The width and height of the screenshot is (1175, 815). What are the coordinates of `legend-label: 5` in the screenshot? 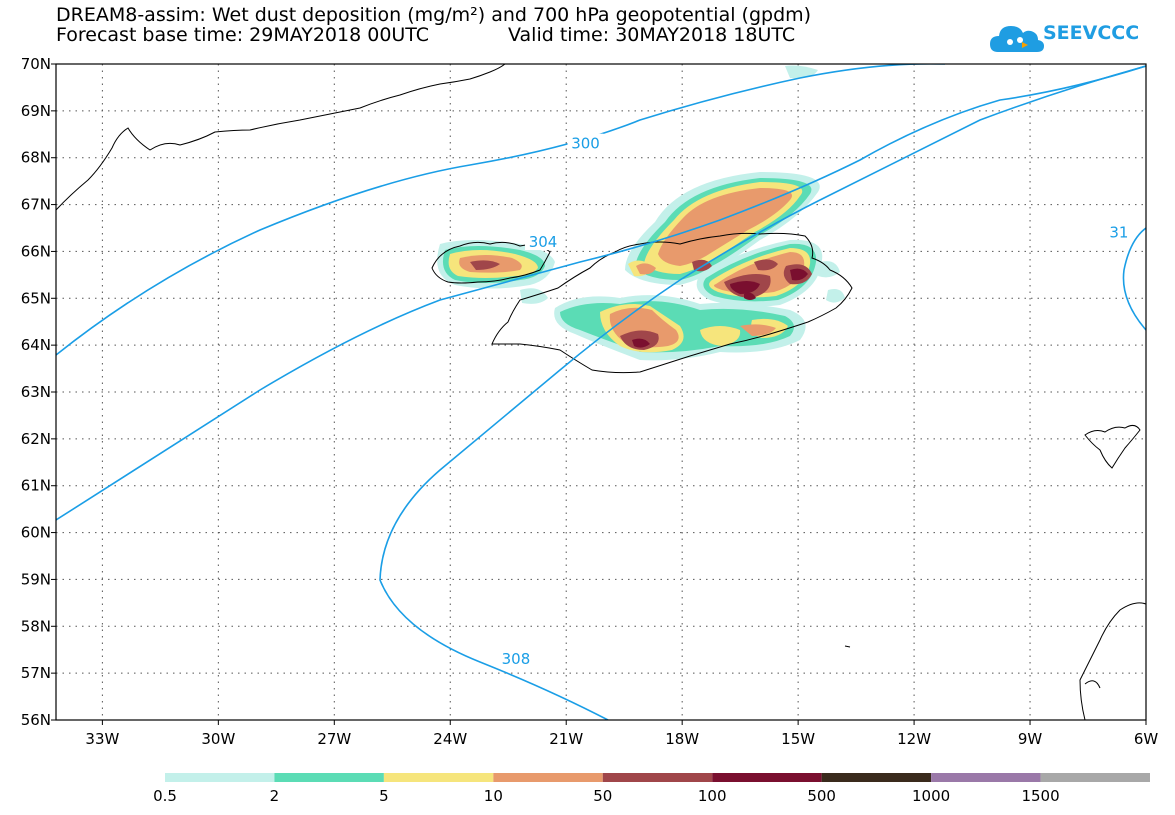 It's located at (384, 796).